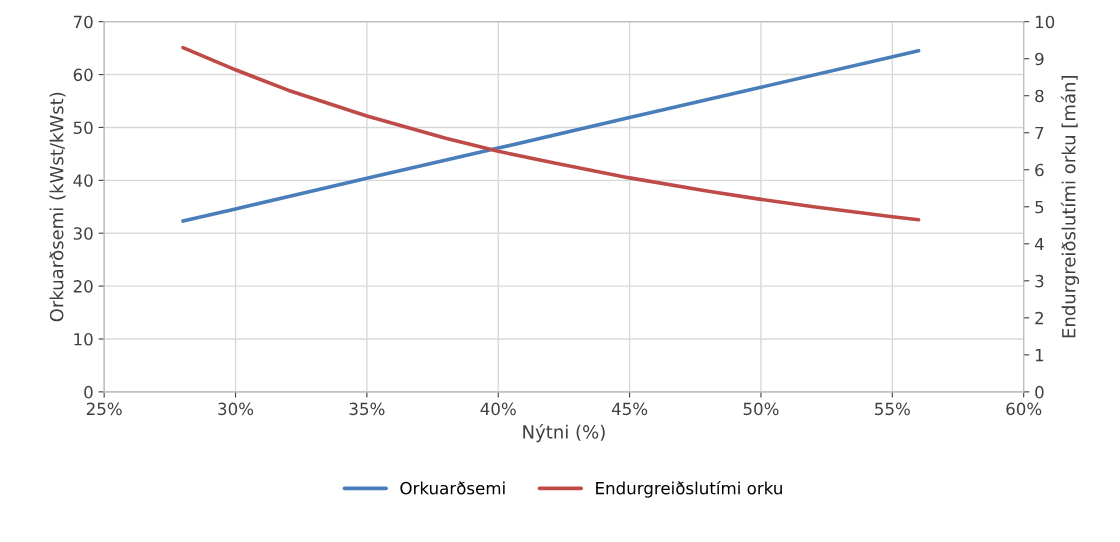 This screenshot has height=542, width=1120. What do you see at coordinates (629, 409) in the screenshot?
I see `x-tick-label: 45%` at bounding box center [629, 409].